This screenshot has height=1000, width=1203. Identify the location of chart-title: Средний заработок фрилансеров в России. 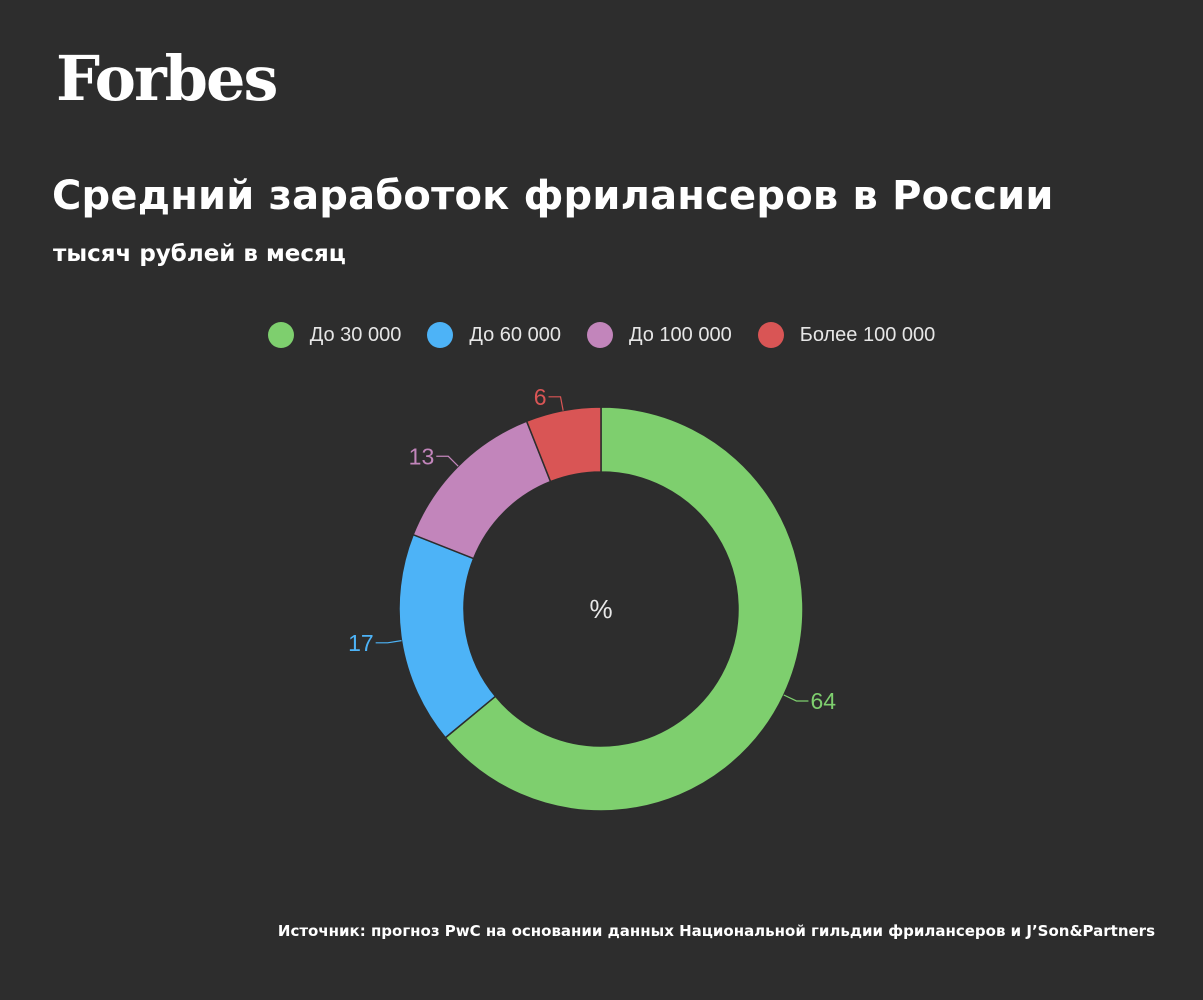
(553, 196).